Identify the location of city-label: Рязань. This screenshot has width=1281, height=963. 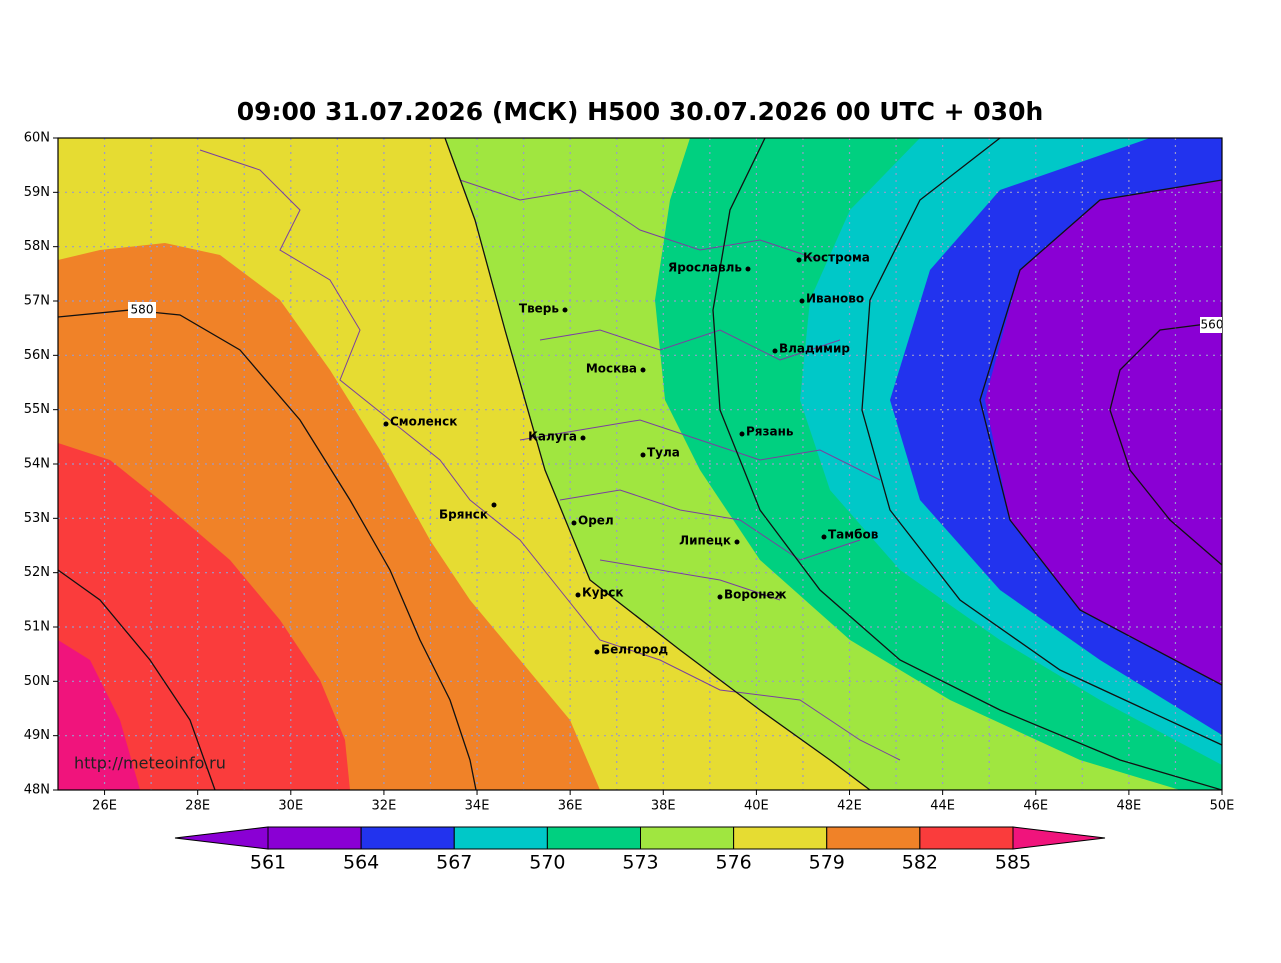
(770, 432).